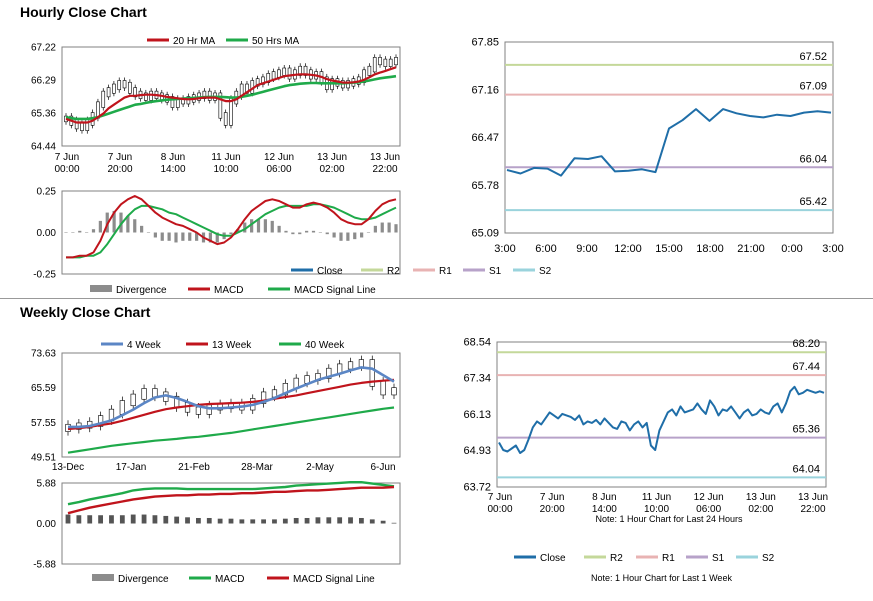 The image size is (873, 601). I want to click on weekly-1w-x-tick-label: 02:00, so click(760, 509).